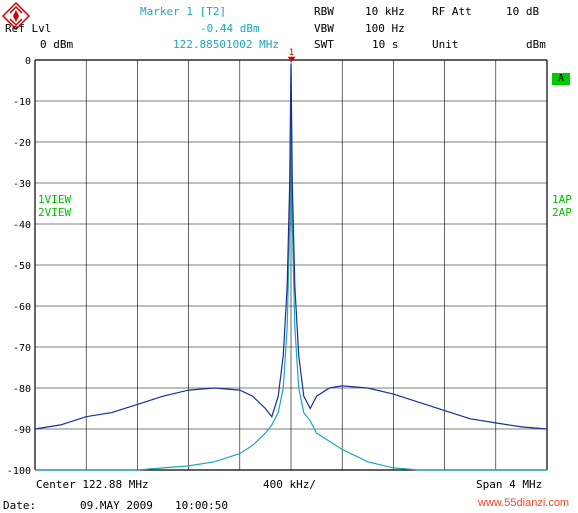 The height and width of the screenshot is (513, 578). What do you see at coordinates (445, 44) in the screenshot?
I see `unit-label: Unit` at bounding box center [445, 44].